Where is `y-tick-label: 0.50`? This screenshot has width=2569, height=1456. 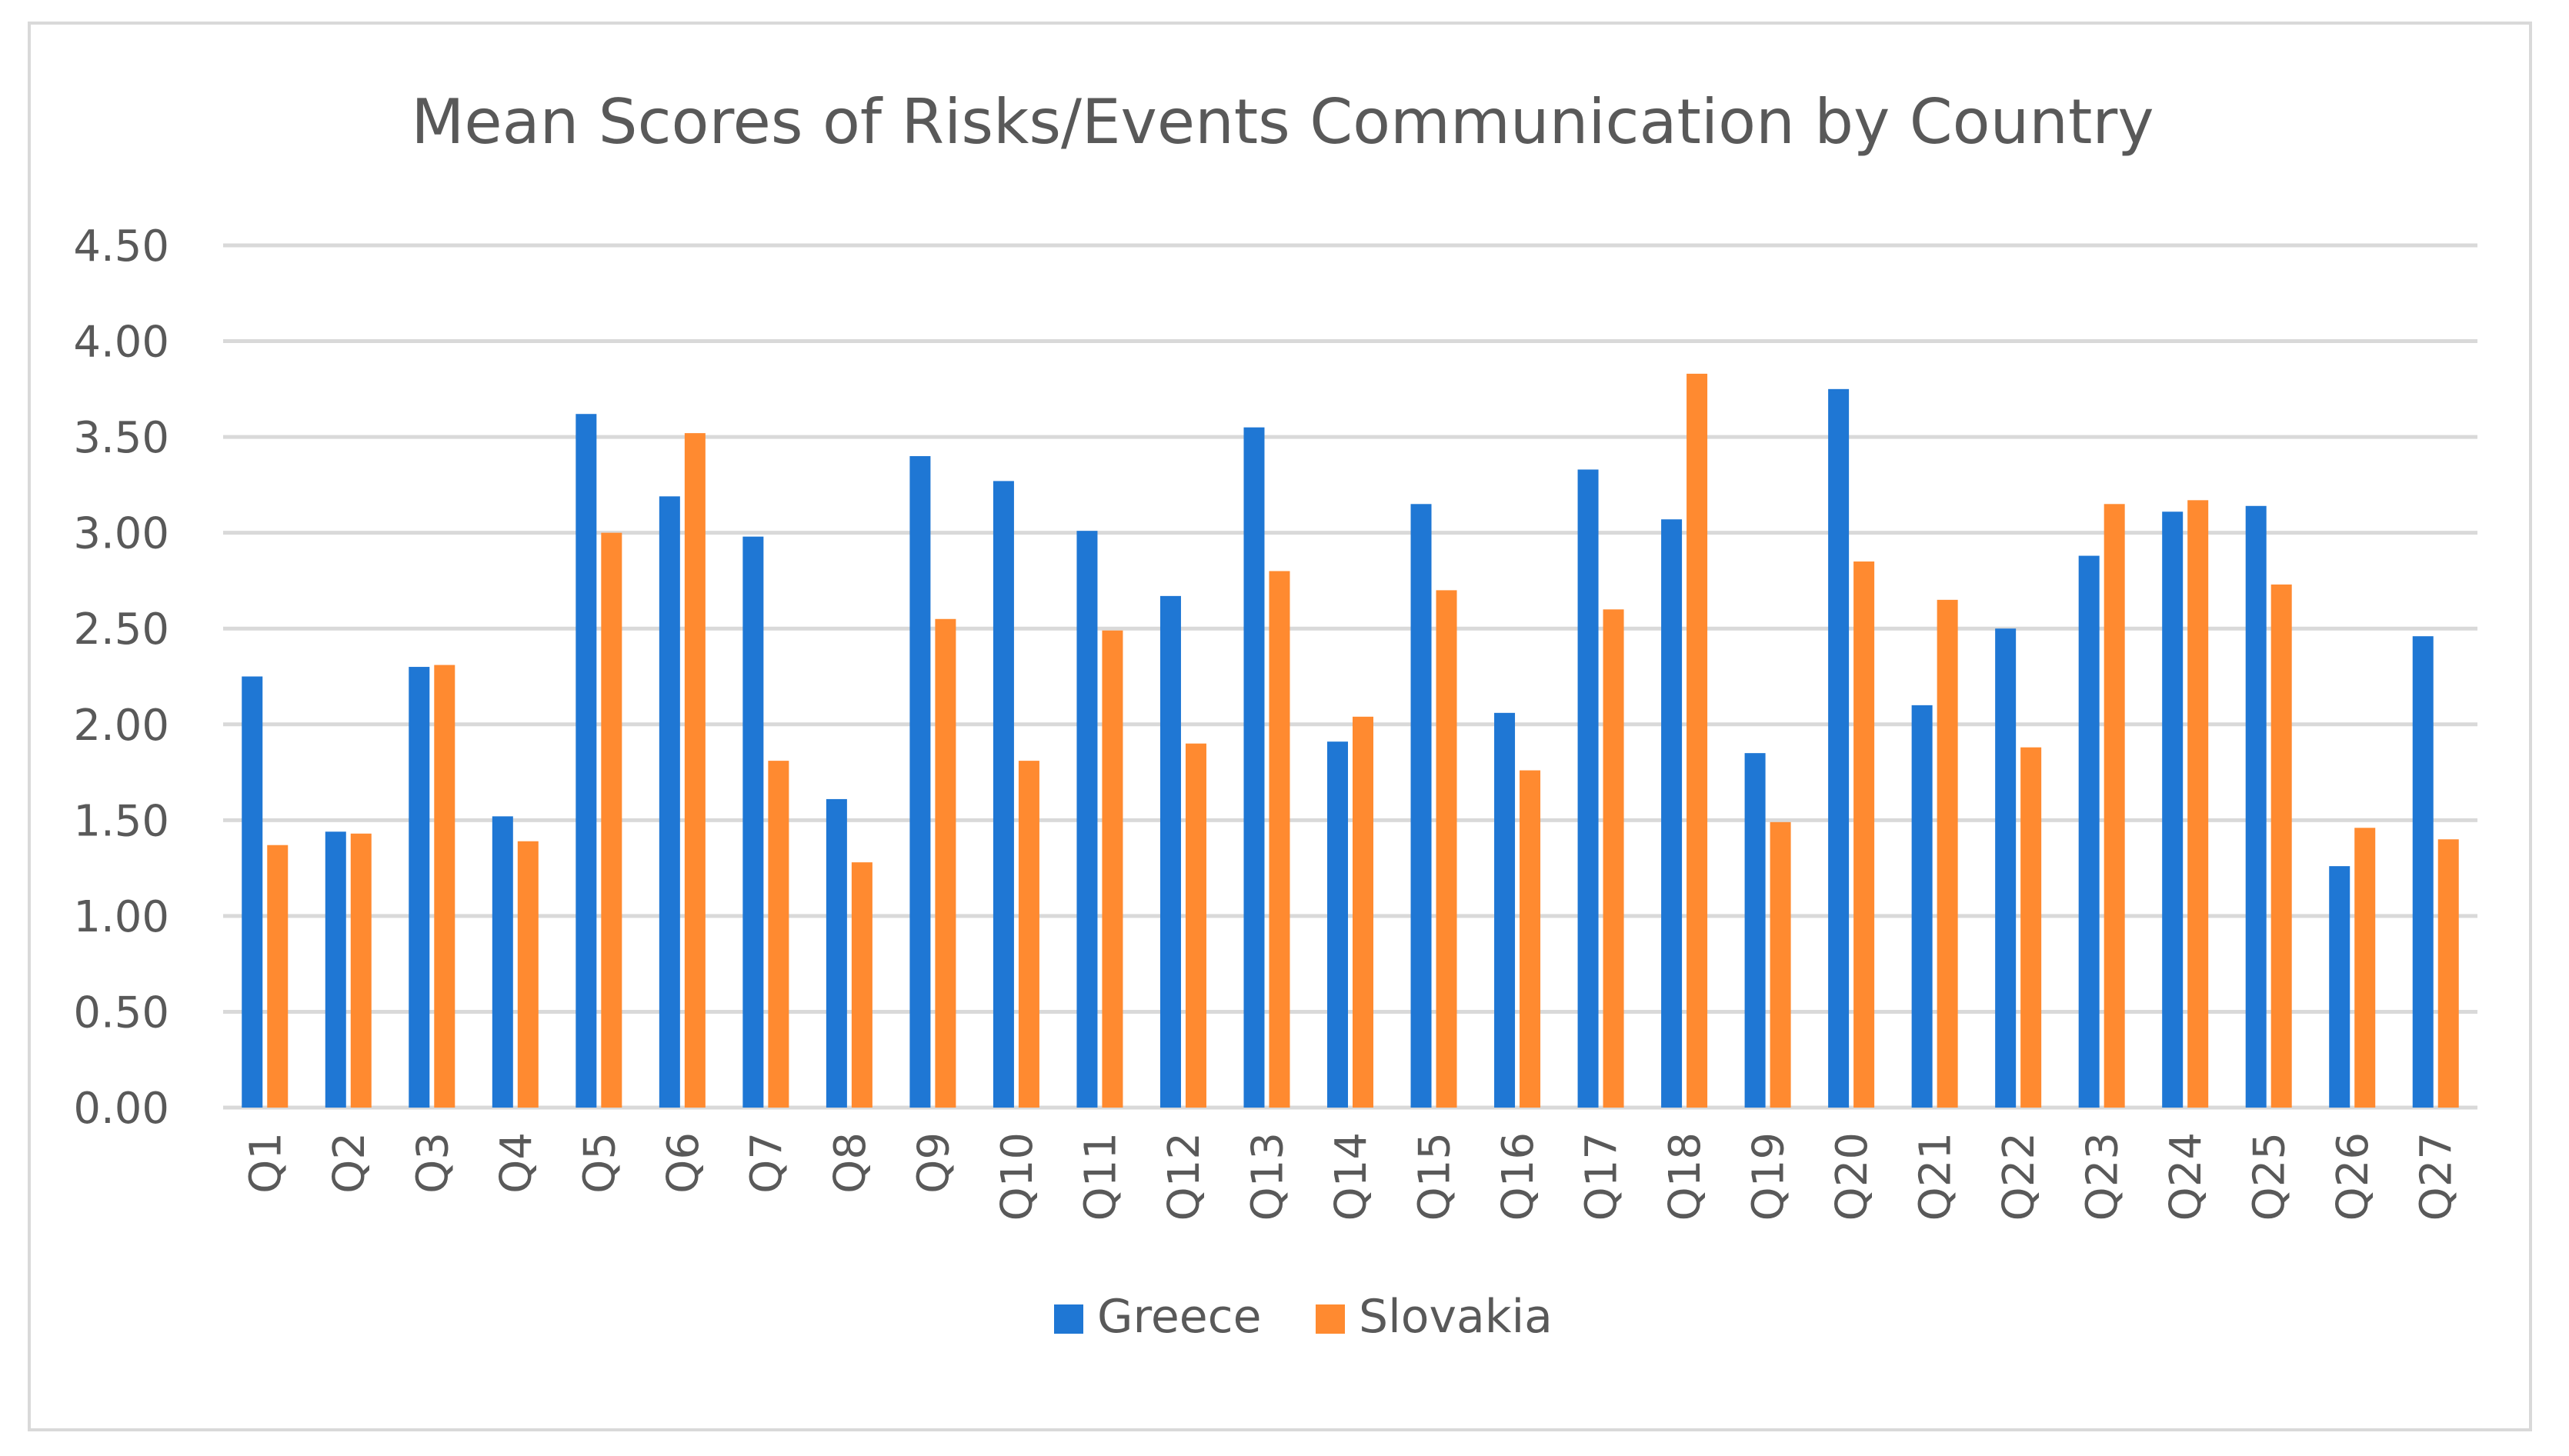
y-tick-label: 0.50 is located at coordinates (121, 1013).